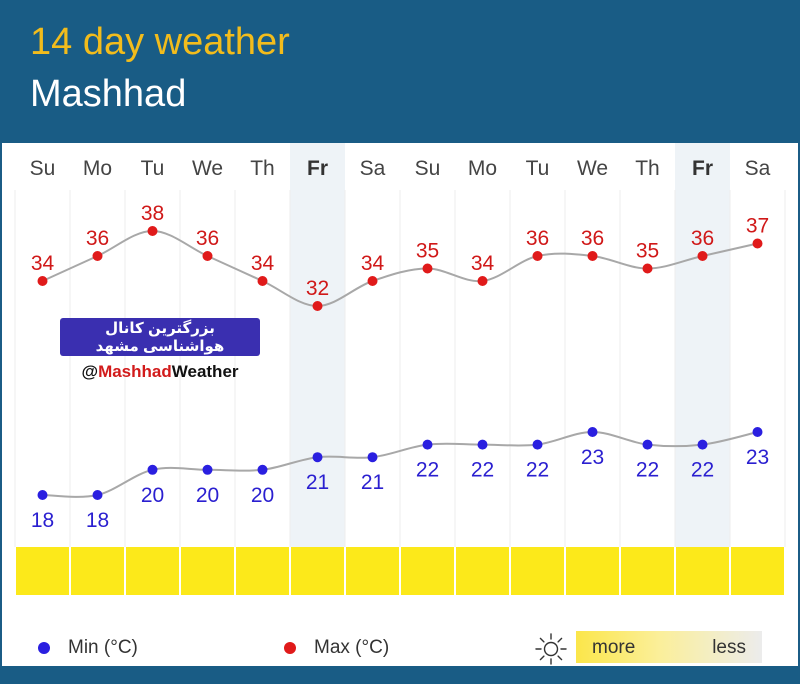 This screenshot has height=684, width=800. I want to click on max-value-label: 38, so click(152, 213).